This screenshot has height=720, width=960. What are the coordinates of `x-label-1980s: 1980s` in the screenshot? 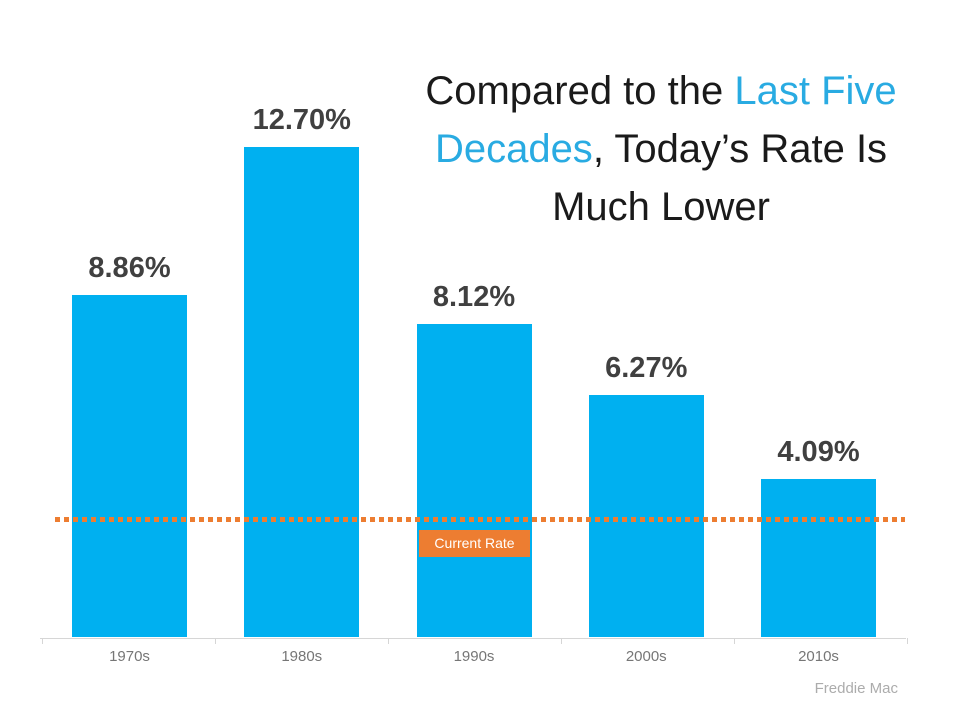 It's located at (302, 656).